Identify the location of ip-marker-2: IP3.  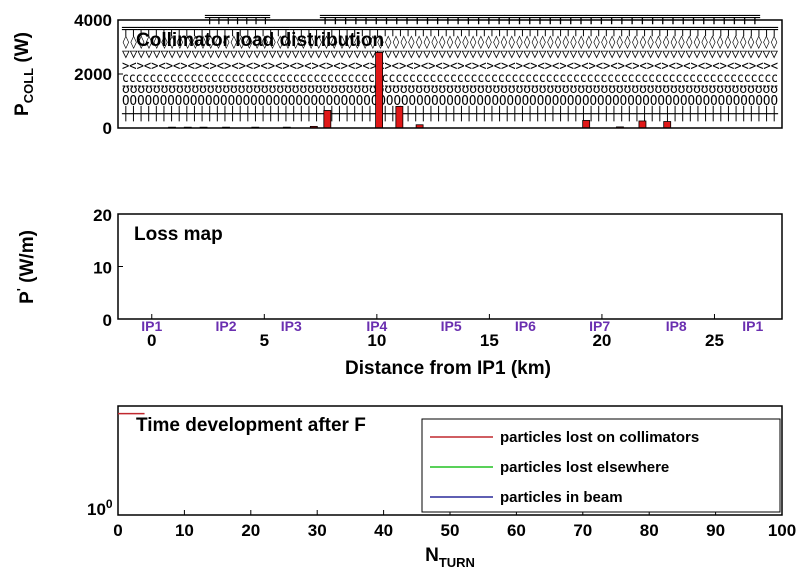
(291, 326).